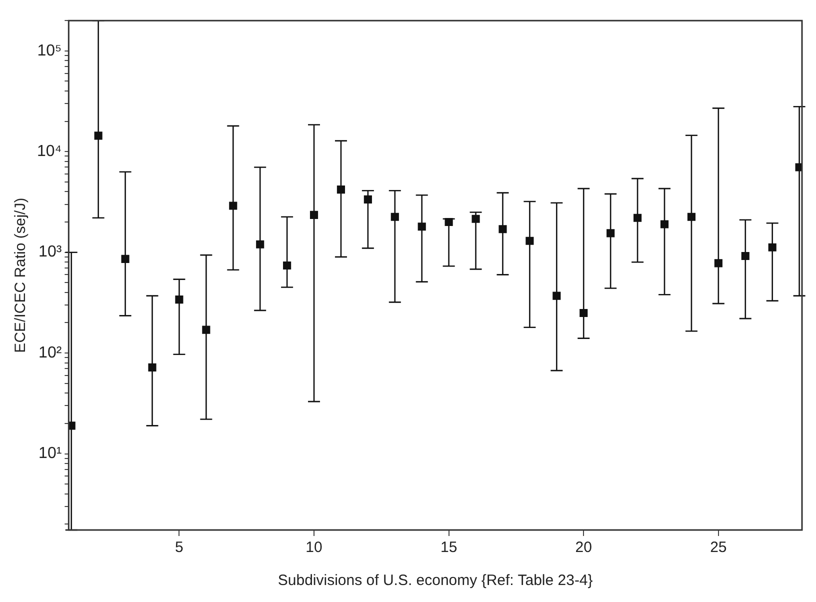 The height and width of the screenshot is (602, 816). Describe the element at coordinates (583, 547) in the screenshot. I see `x-tick-label: 20` at that location.